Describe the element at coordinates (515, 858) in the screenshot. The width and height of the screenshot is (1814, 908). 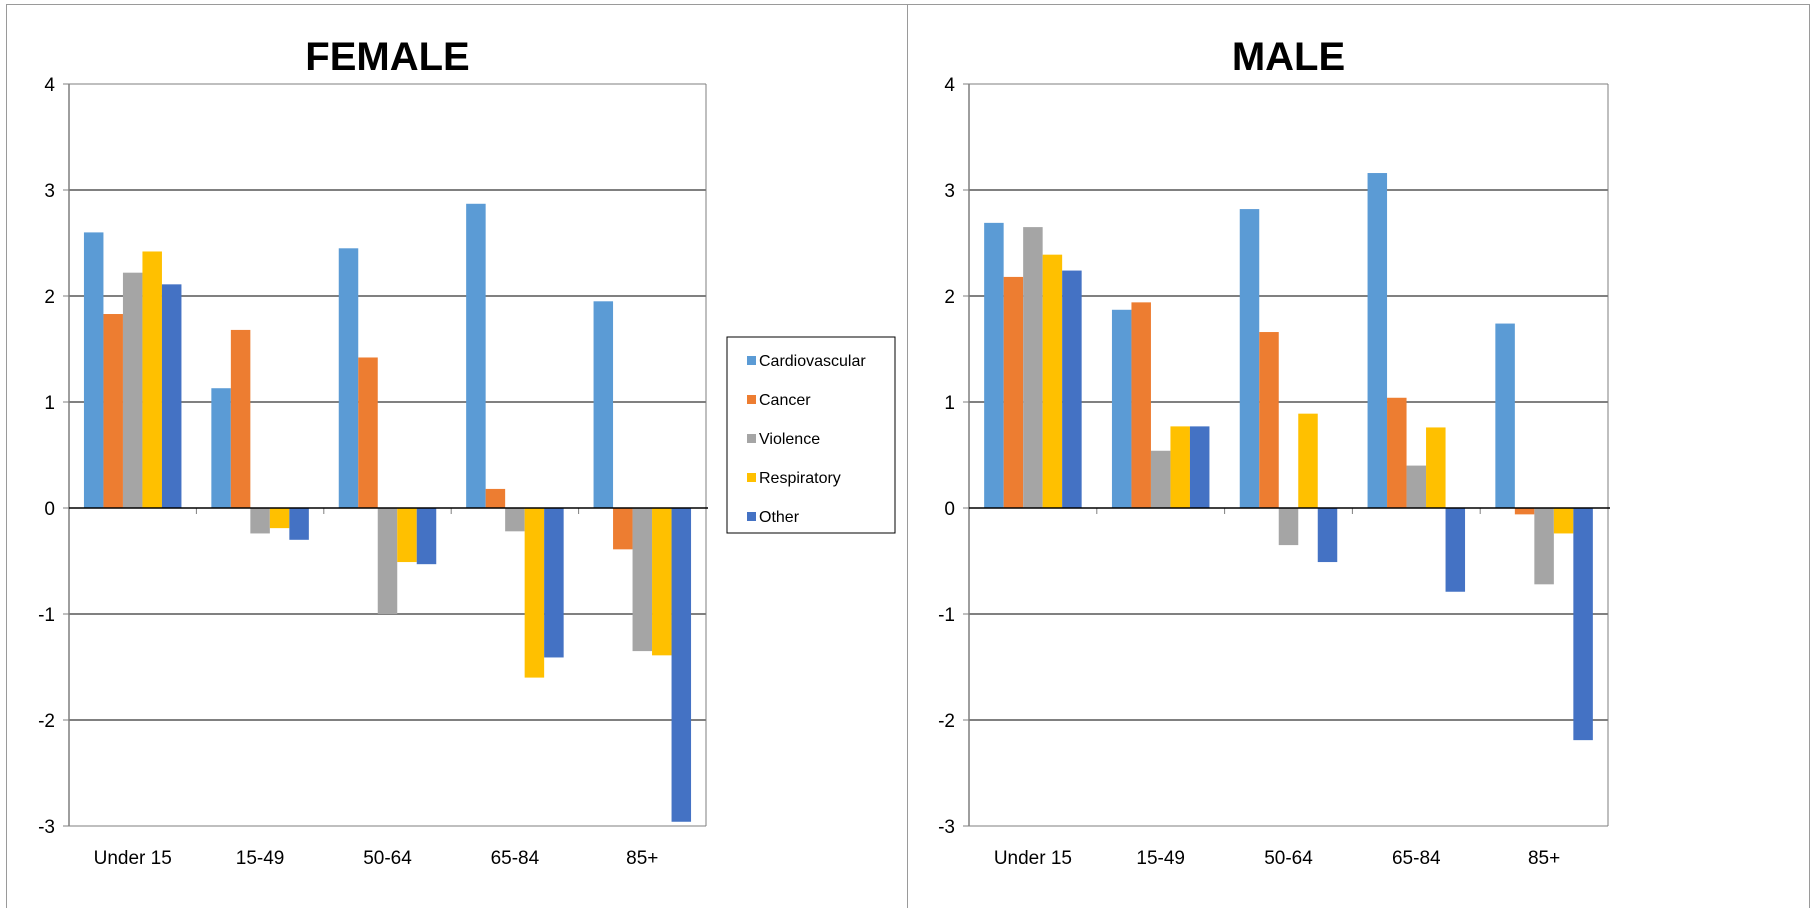
I see `female-x-tick-label: 65-84` at that location.